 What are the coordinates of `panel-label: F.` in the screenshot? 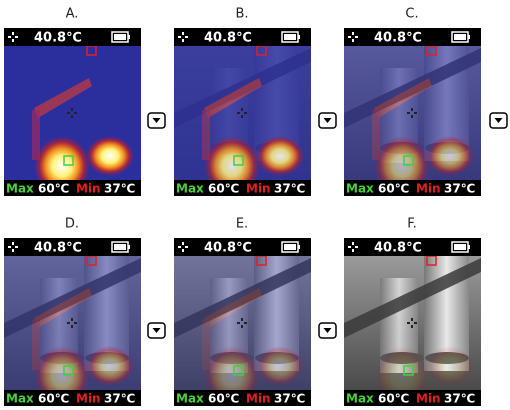 It's located at (412, 224).